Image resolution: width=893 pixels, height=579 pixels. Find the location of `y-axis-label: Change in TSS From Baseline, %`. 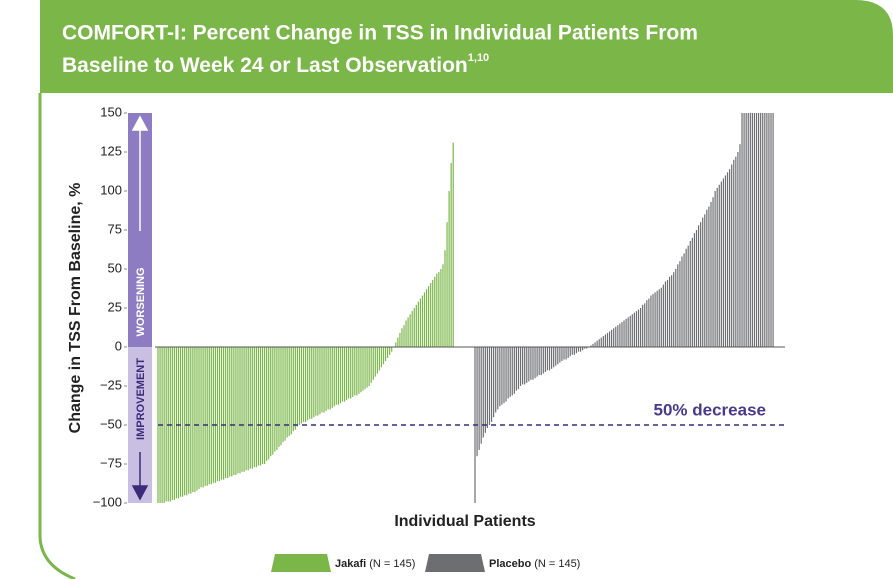

y-axis-label: Change in TSS From Baseline, % is located at coordinates (75, 308).